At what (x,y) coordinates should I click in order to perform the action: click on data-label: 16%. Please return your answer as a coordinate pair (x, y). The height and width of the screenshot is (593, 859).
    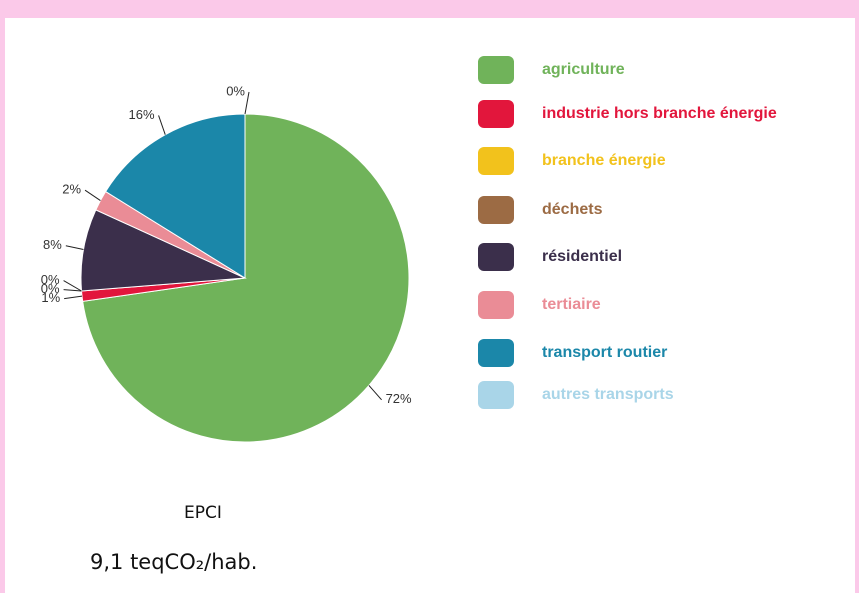
    Looking at the image, I should click on (142, 114).